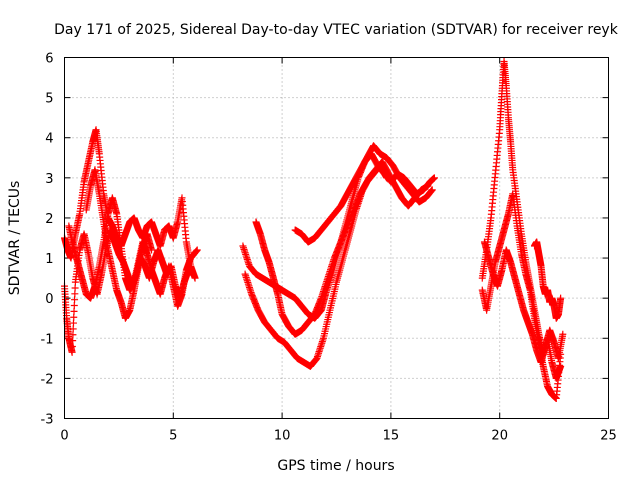 This screenshot has height=480, width=640. Describe the element at coordinates (47, 420) in the screenshot. I see `y-tick-label: -3` at that location.